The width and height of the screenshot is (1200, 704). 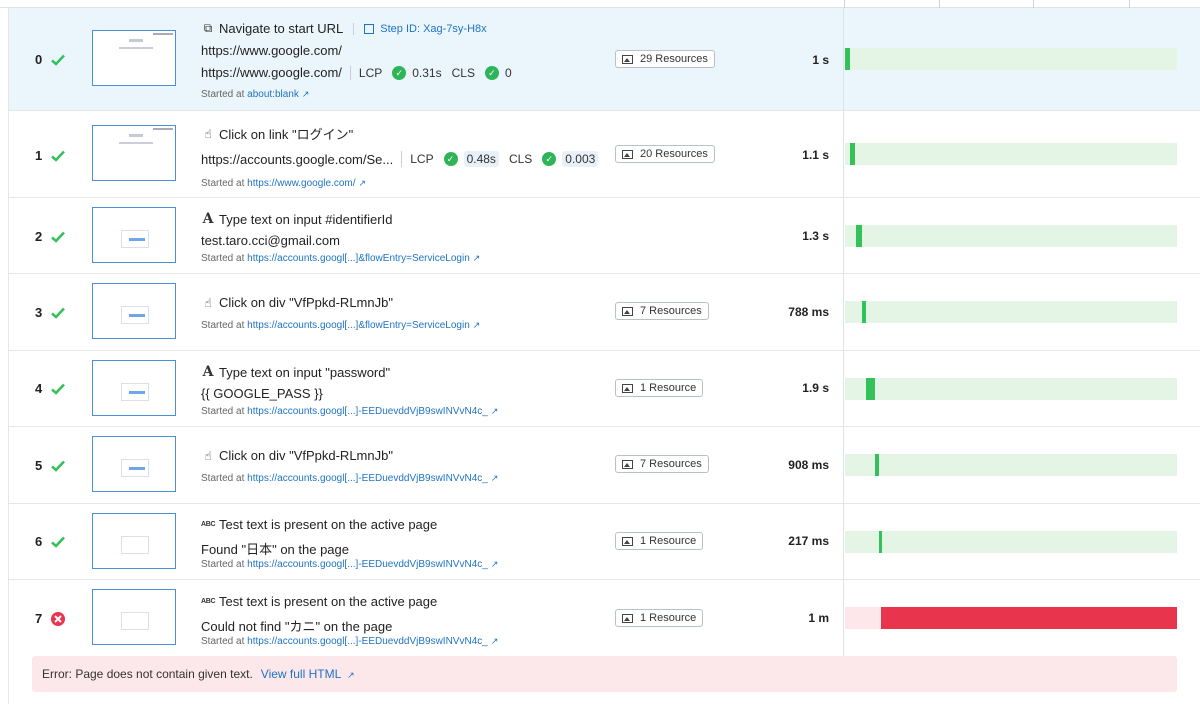 What do you see at coordinates (843, 332) in the screenshot?
I see `timeline-divider` at bounding box center [843, 332].